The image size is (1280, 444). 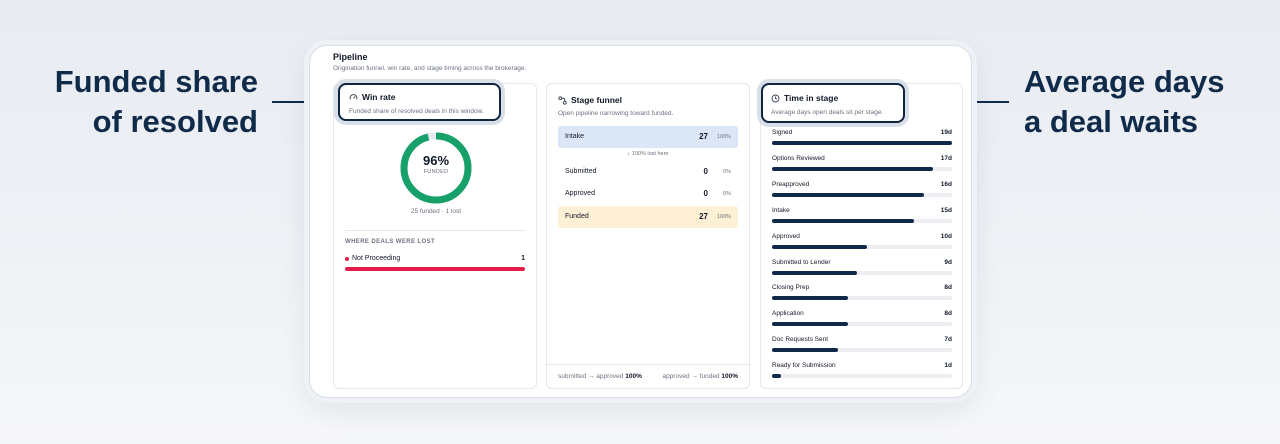 What do you see at coordinates (691, 376) in the screenshot?
I see `conversion-label: approved → funded` at bounding box center [691, 376].